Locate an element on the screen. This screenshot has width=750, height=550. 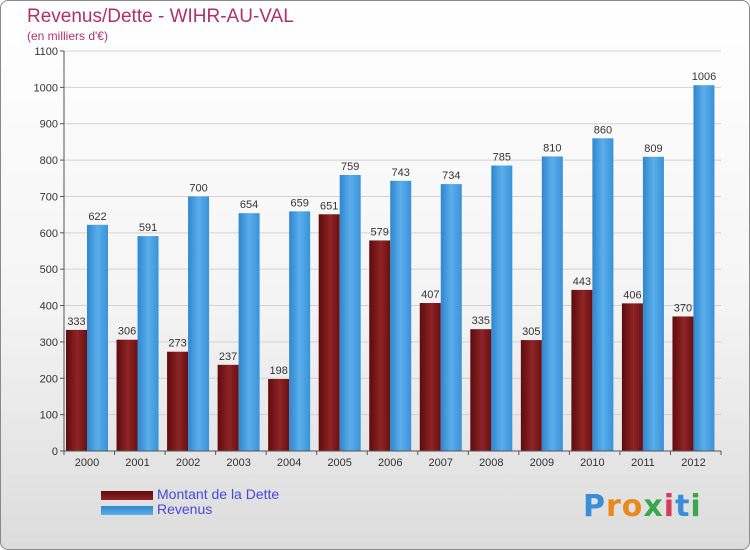
y-tick-label: 200 is located at coordinates (49, 379).